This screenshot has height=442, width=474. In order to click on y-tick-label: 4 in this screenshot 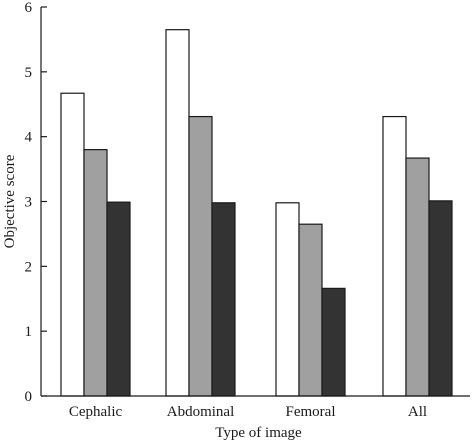, I will do `click(29, 138)`.